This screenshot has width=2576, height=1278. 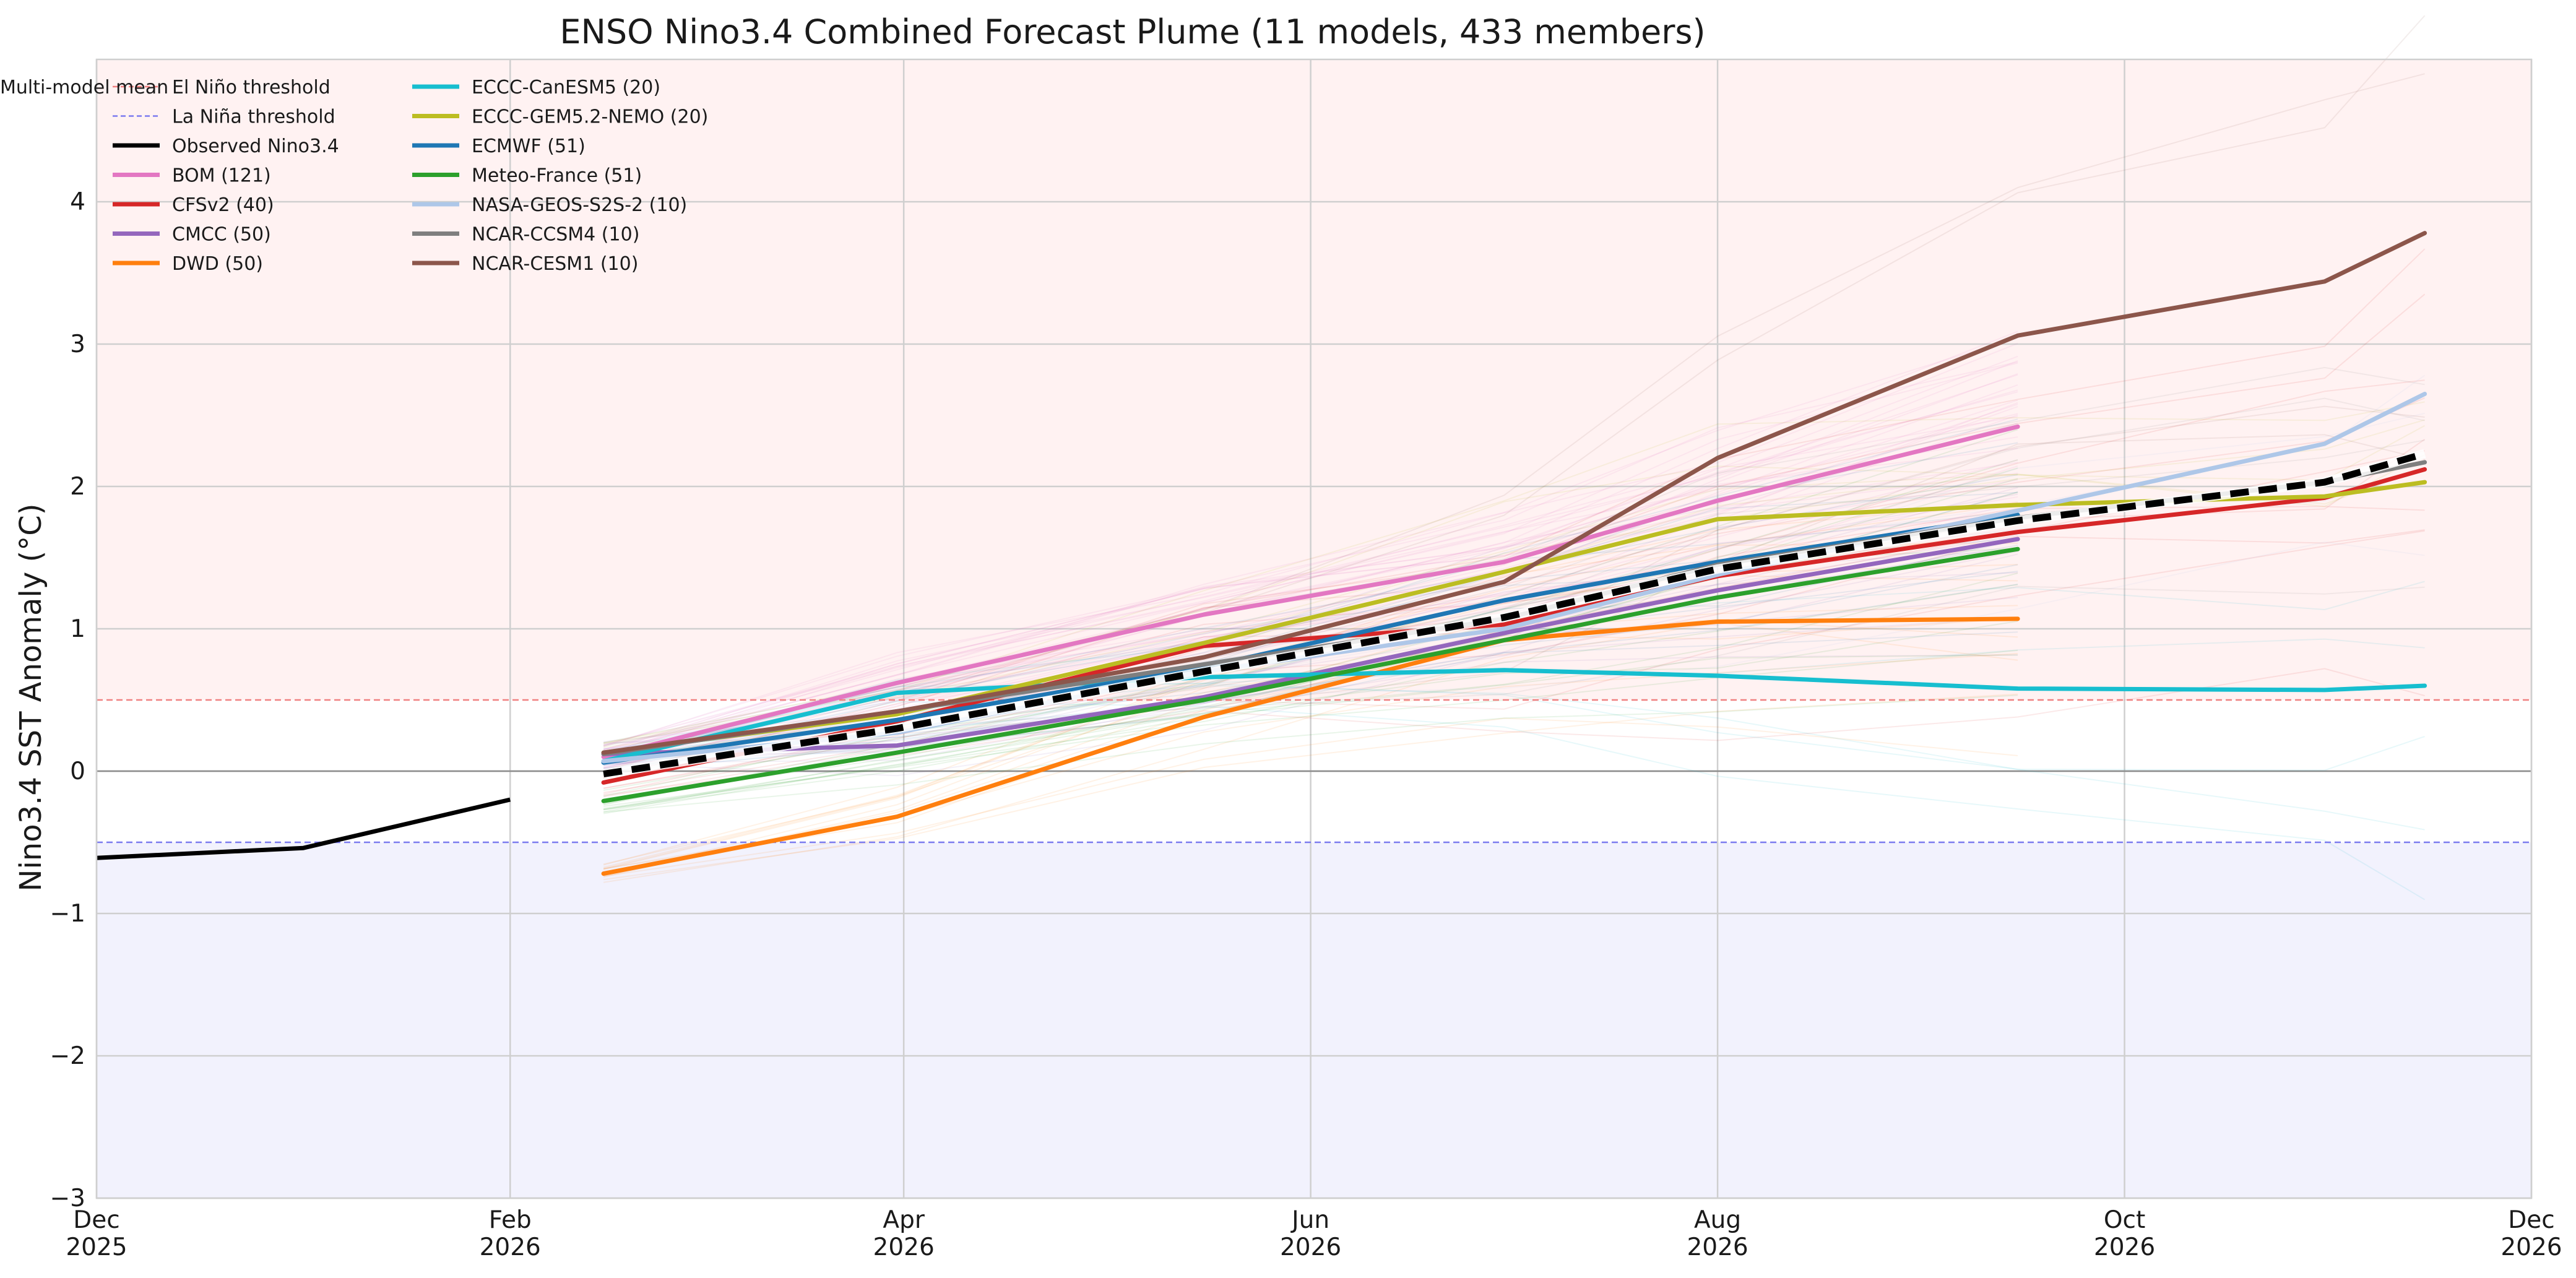 What do you see at coordinates (579, 205) in the screenshot?
I see `legend-label: NASA-GEOS-S2S-2 (10)` at bounding box center [579, 205].